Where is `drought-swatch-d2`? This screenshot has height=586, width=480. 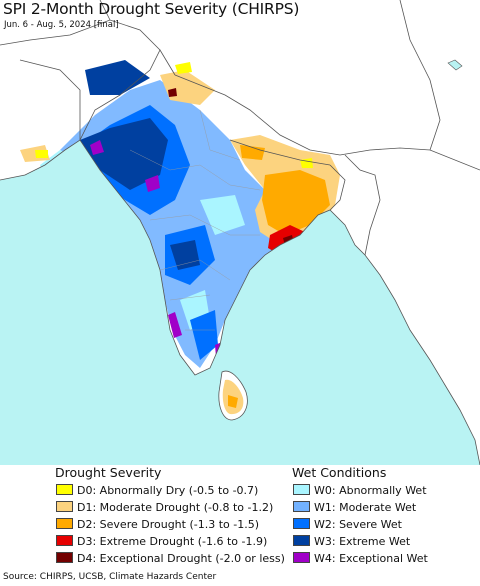 drought-swatch-d2 is located at coordinates (64, 523).